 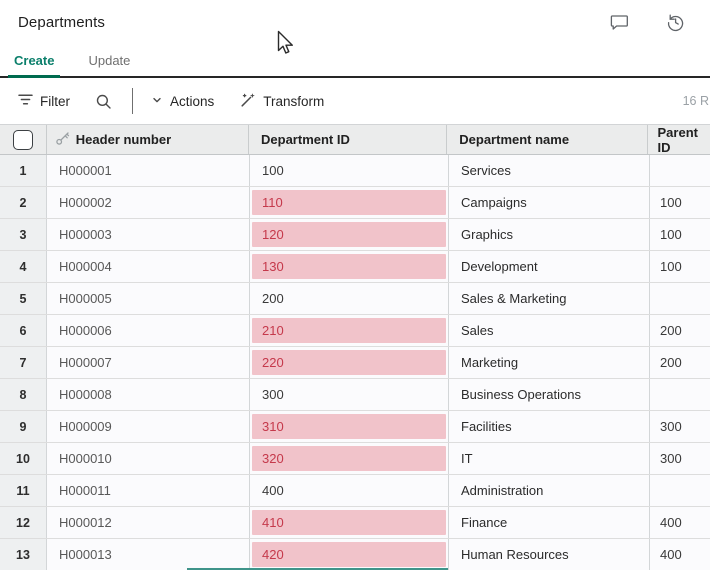 I want to click on actions-button: Actions, so click(x=182, y=101).